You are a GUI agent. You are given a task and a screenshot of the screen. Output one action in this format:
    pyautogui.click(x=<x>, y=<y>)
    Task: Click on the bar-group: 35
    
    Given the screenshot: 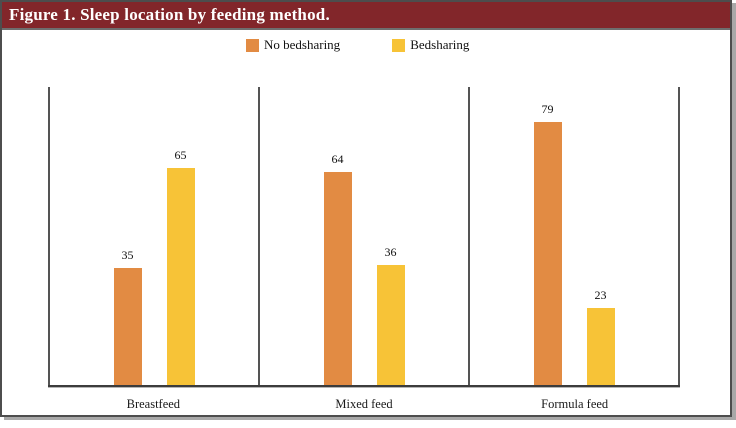 What is the action you would take?
    pyautogui.click(x=127, y=236)
    